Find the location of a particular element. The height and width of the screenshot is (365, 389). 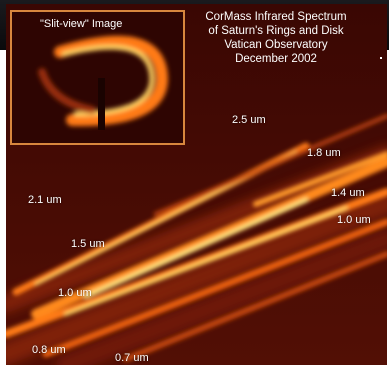

label-1-0-um-left: 1.0 um is located at coordinates (75, 293).